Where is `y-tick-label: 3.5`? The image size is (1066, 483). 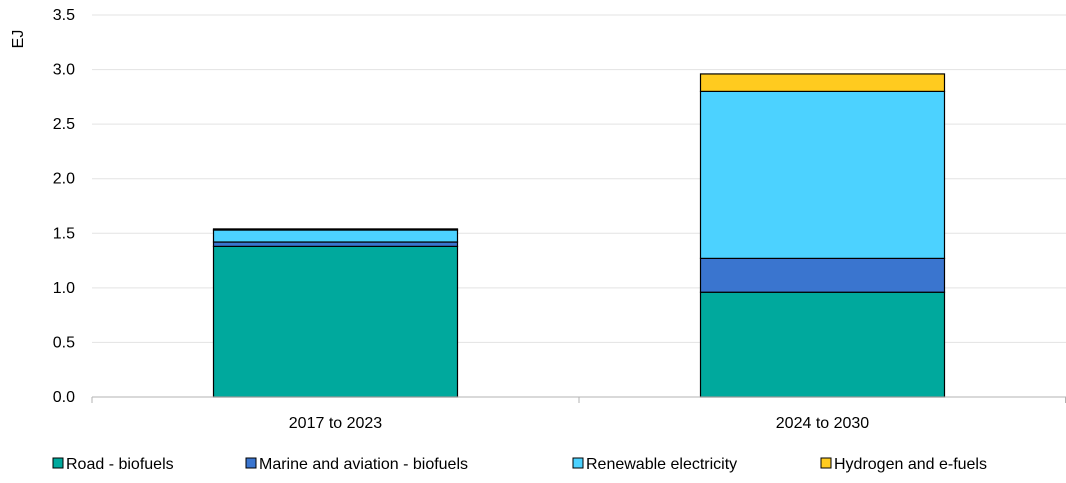
y-tick-label: 3.5 is located at coordinates (64, 15).